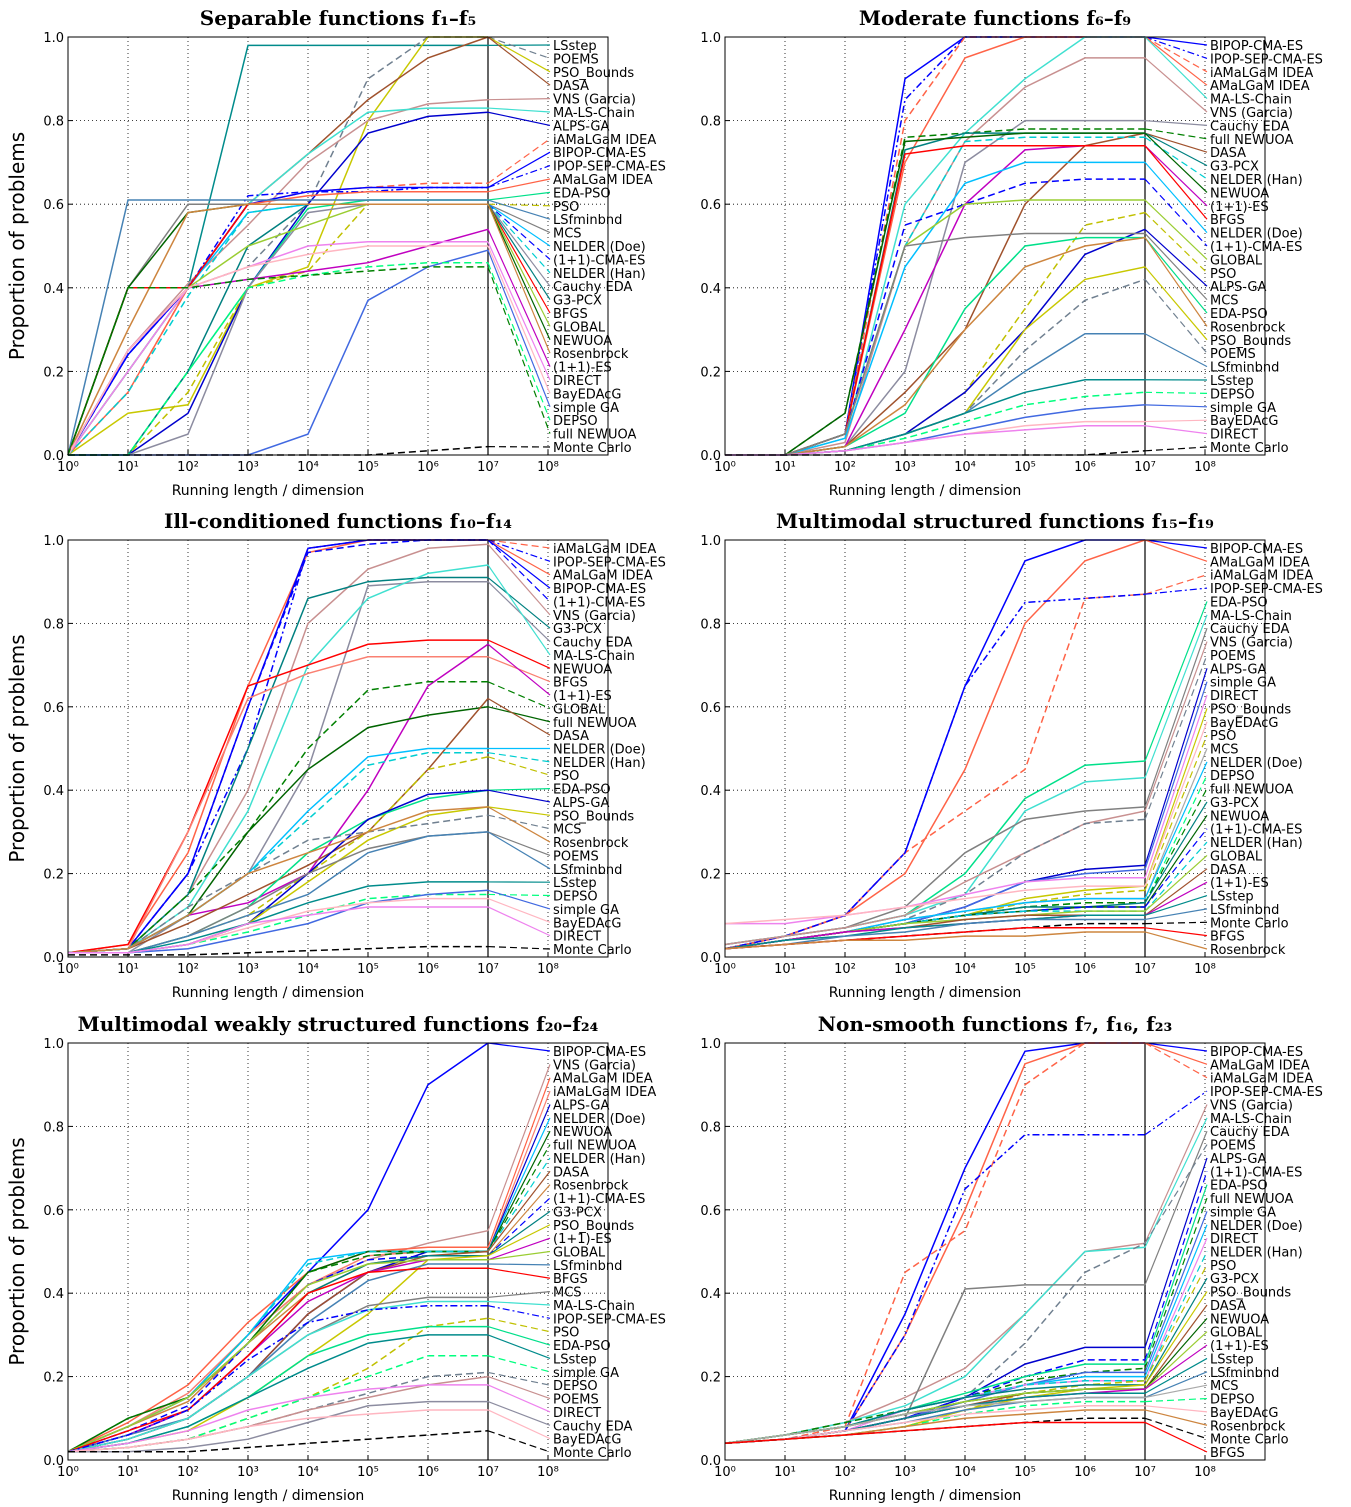 The width and height of the screenshot is (1351, 1507). I want to click on plot-frame, so click(995, 1251).